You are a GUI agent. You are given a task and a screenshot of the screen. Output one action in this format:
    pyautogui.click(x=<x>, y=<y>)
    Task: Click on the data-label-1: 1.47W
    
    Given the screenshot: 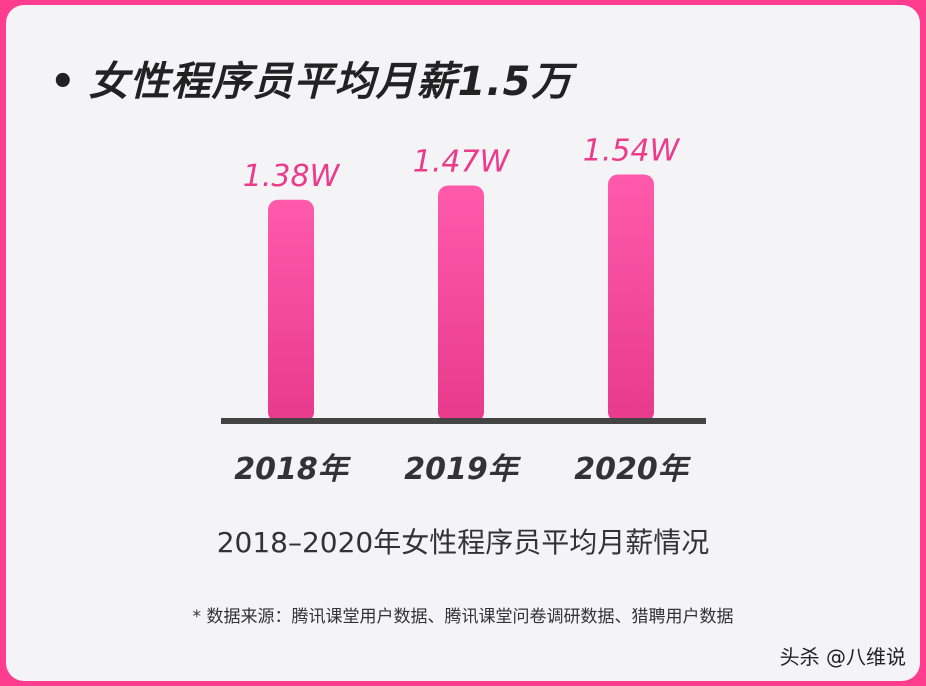 What is the action you would take?
    pyautogui.click(x=462, y=162)
    